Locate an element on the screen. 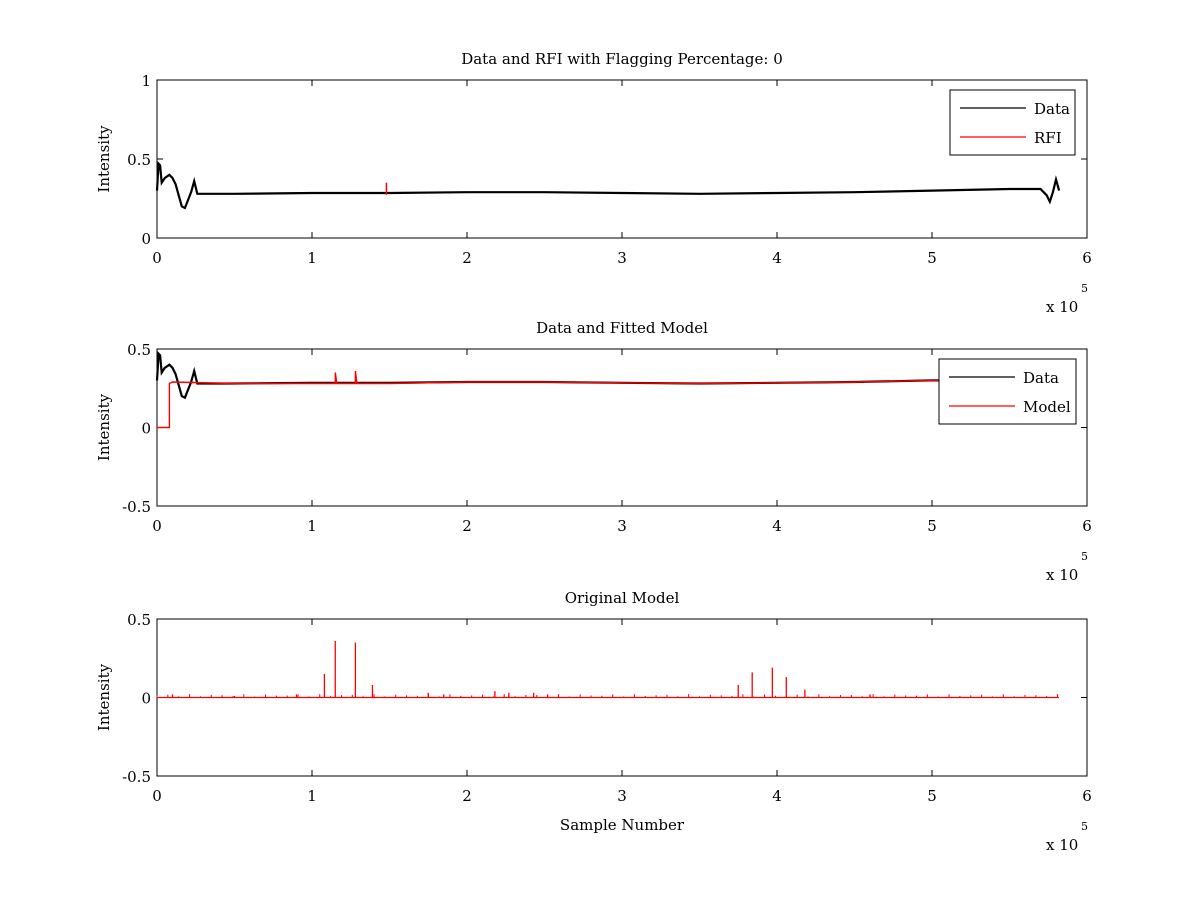 The image size is (1200, 900). chart-title-3: Original Model is located at coordinates (622, 598).